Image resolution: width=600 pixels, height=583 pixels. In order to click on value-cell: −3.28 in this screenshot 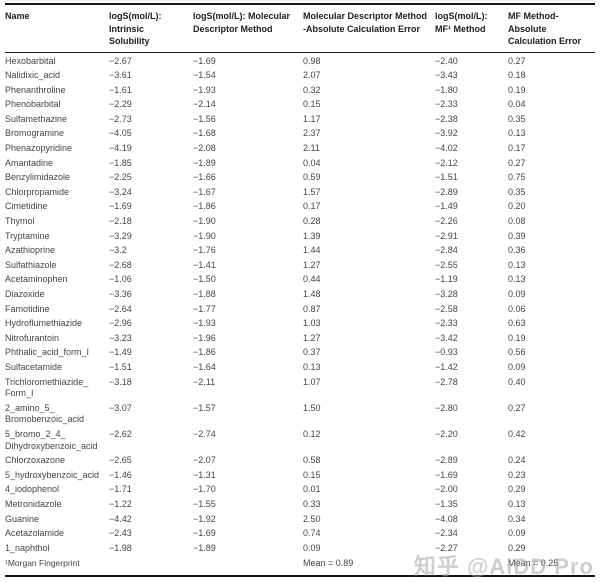, I will do `click(446, 294)`.